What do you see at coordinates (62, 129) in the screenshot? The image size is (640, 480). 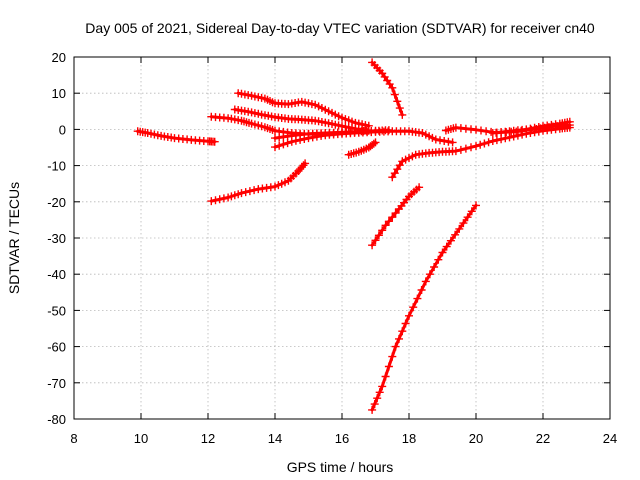 I see `y-tick-label: 0` at bounding box center [62, 129].